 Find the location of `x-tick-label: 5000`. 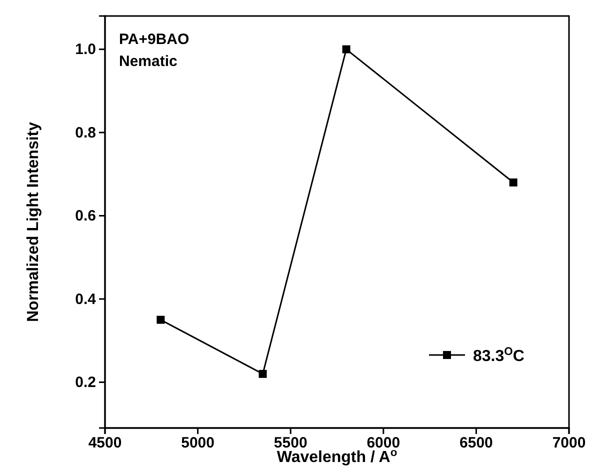

x-tick-label: 5000 is located at coordinates (197, 443).